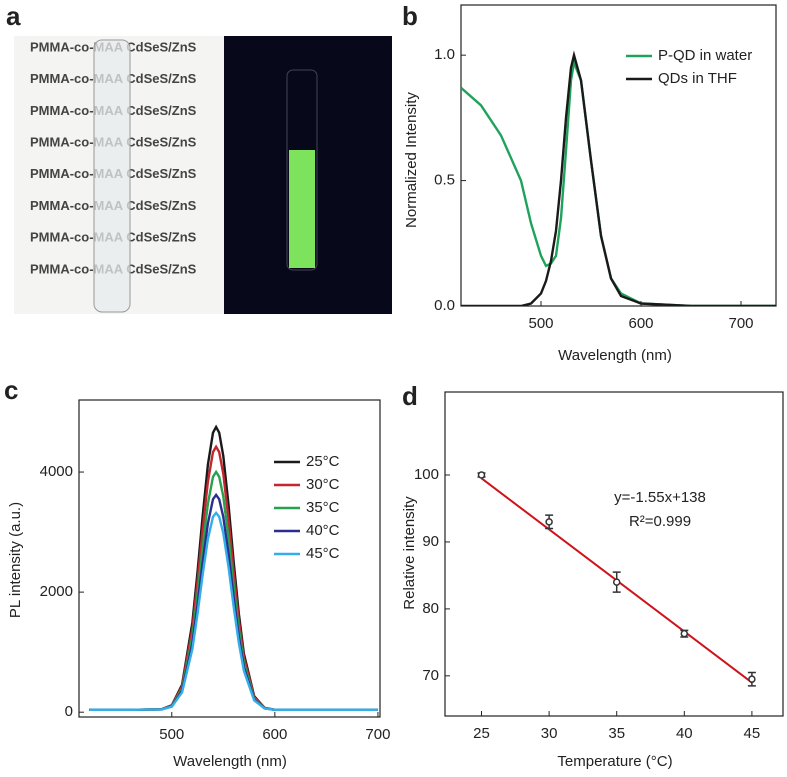 This screenshot has height=777, width=787. Describe the element at coordinates (614, 761) in the screenshot. I see `x-axis-title: Temperature (°C)` at that location.